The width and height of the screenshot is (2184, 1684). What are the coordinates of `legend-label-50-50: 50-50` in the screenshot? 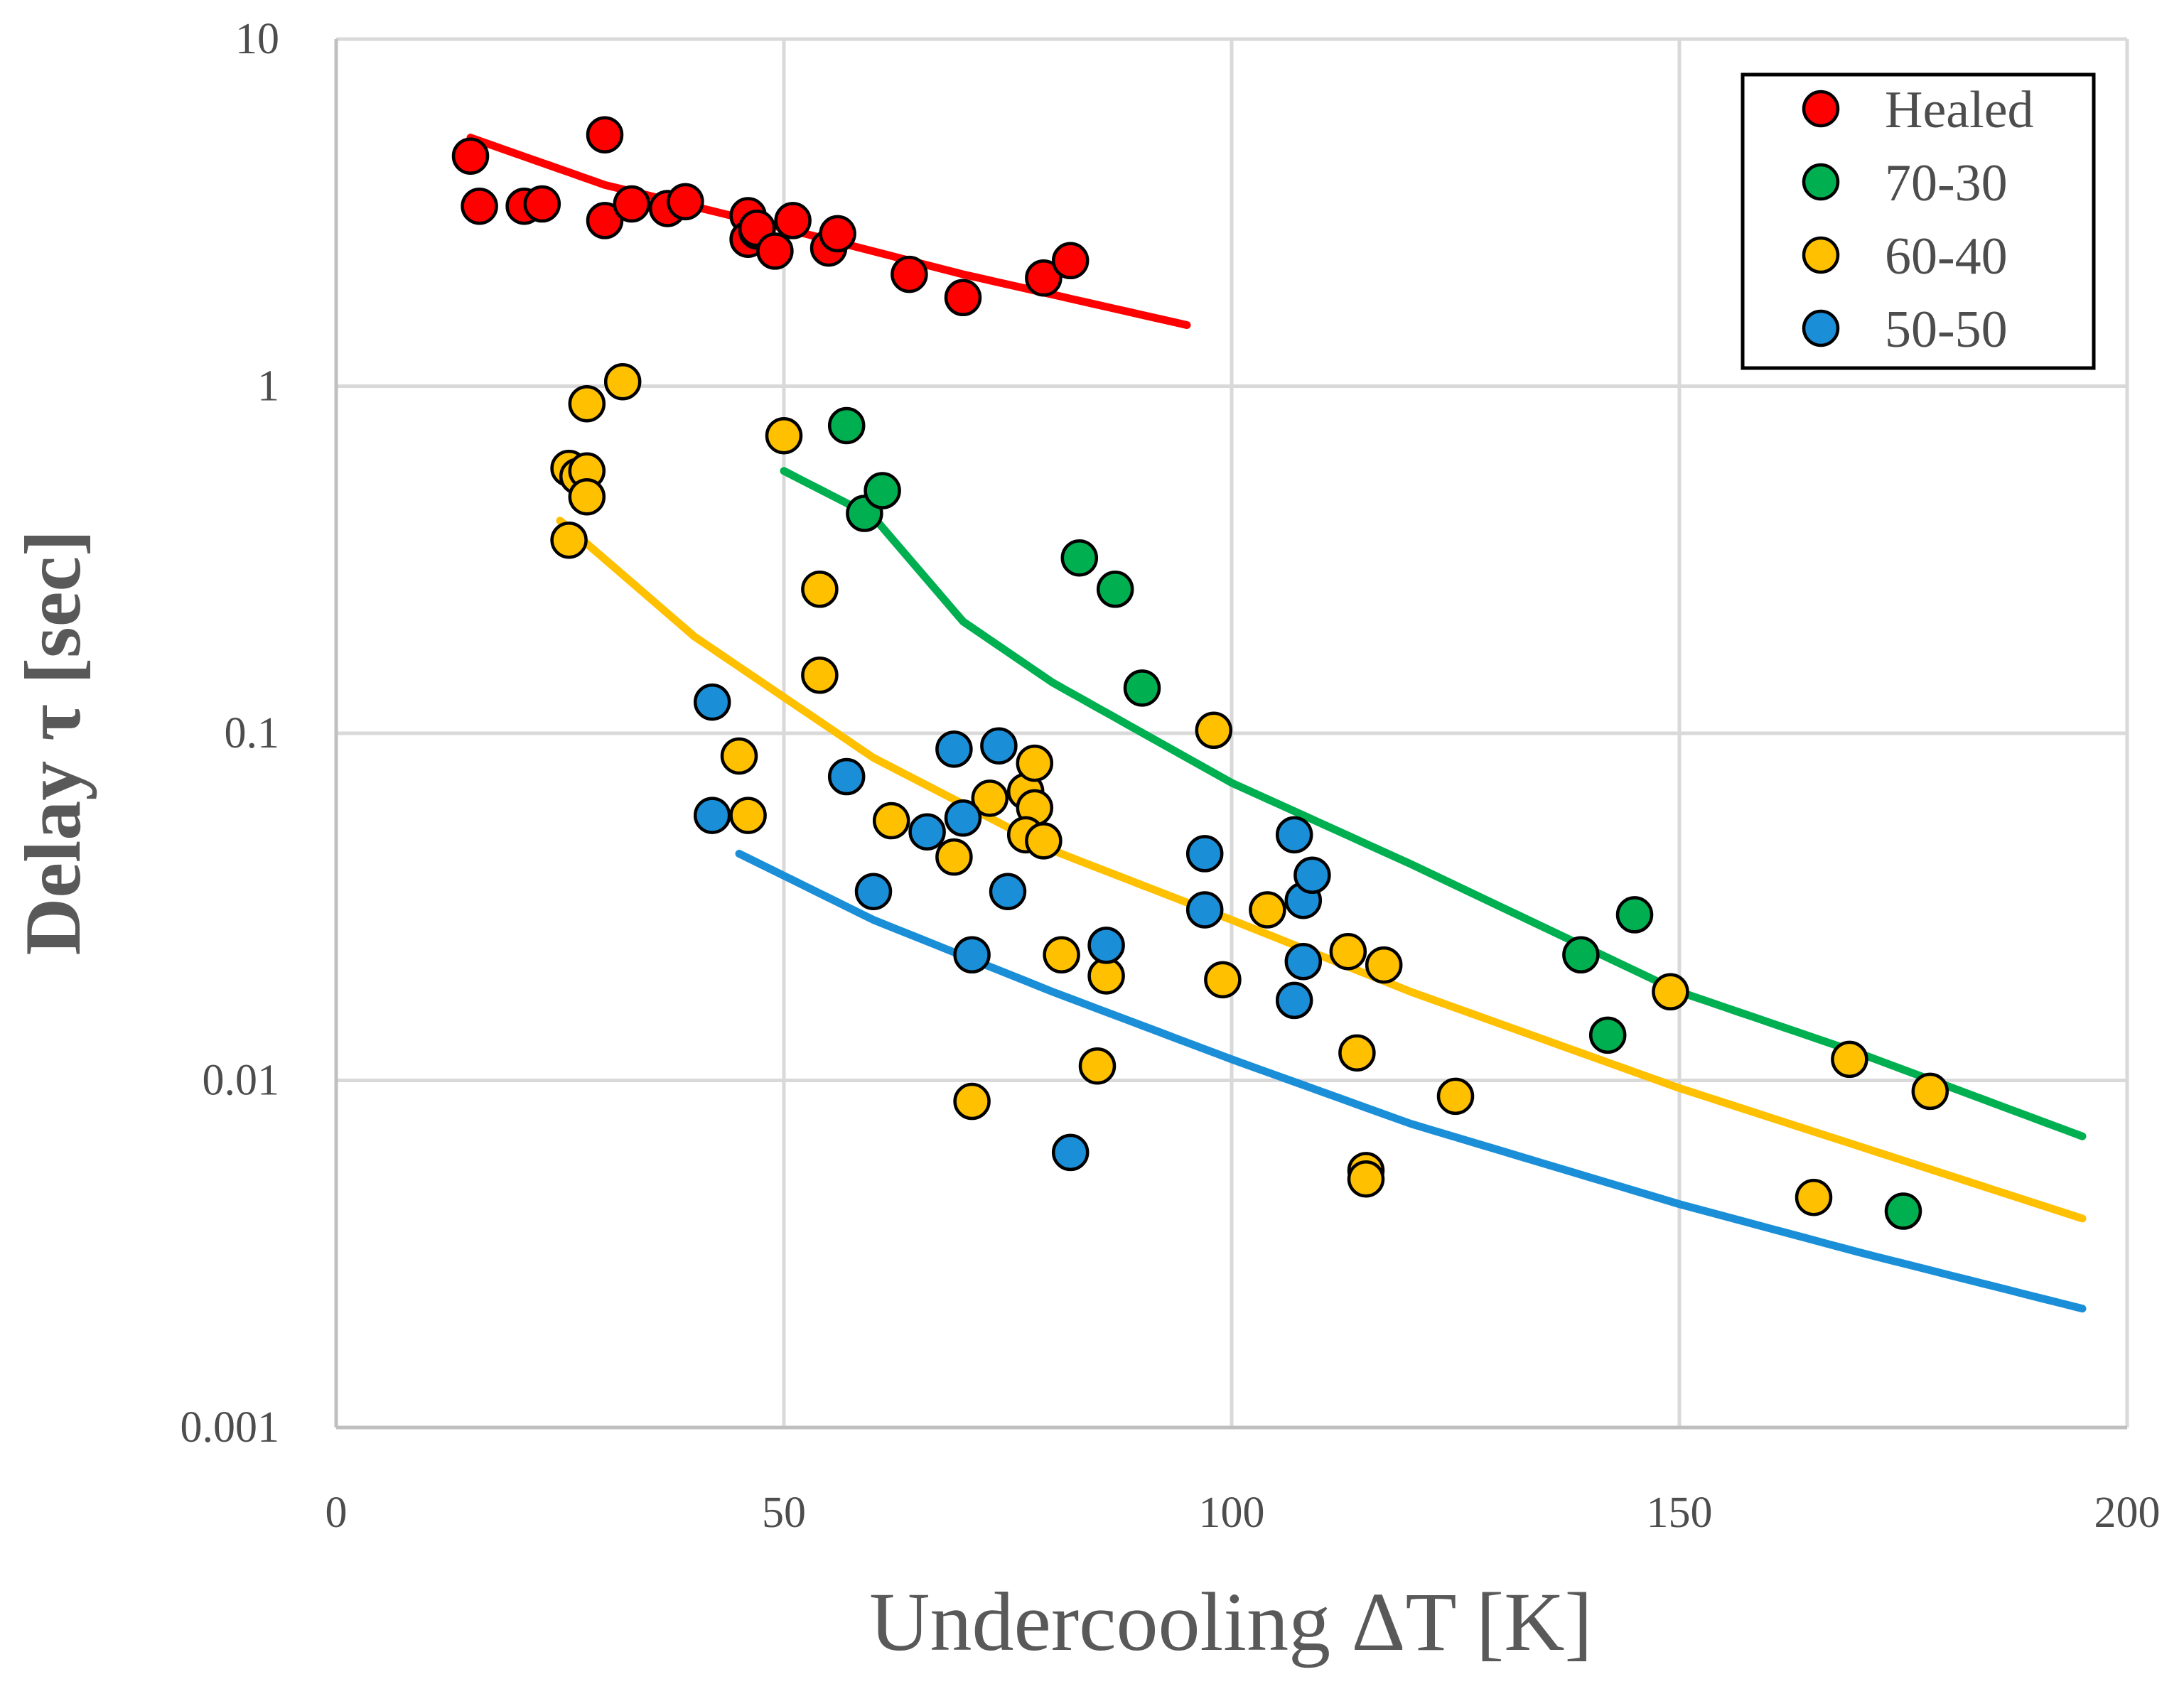 It's located at (1946, 330).